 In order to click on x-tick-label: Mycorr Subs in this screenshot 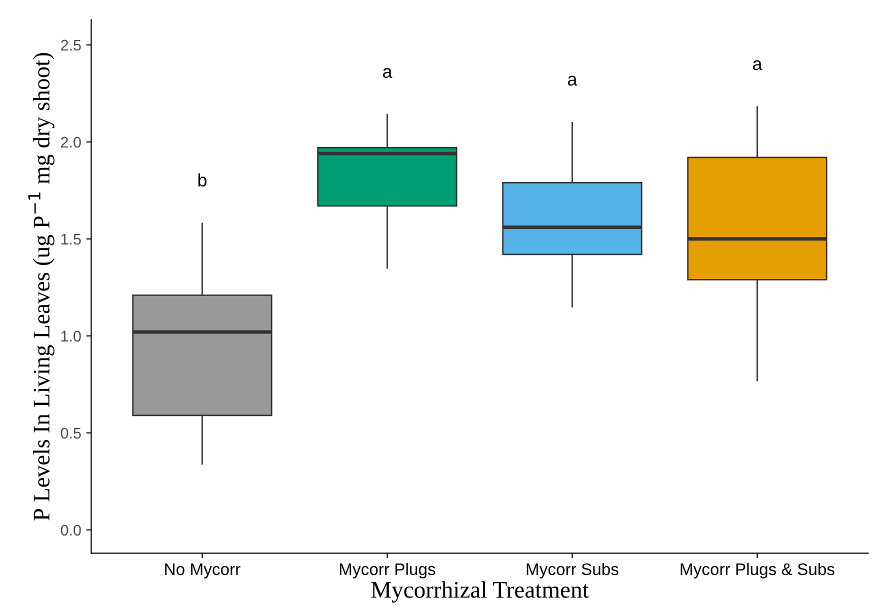, I will do `click(572, 570)`.